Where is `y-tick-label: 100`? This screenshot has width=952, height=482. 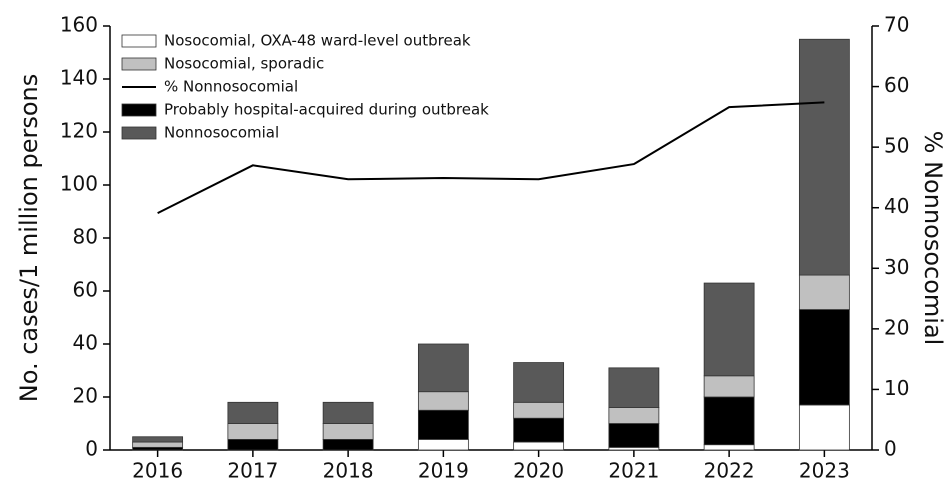
y-tick-label: 100 is located at coordinates (79, 184).